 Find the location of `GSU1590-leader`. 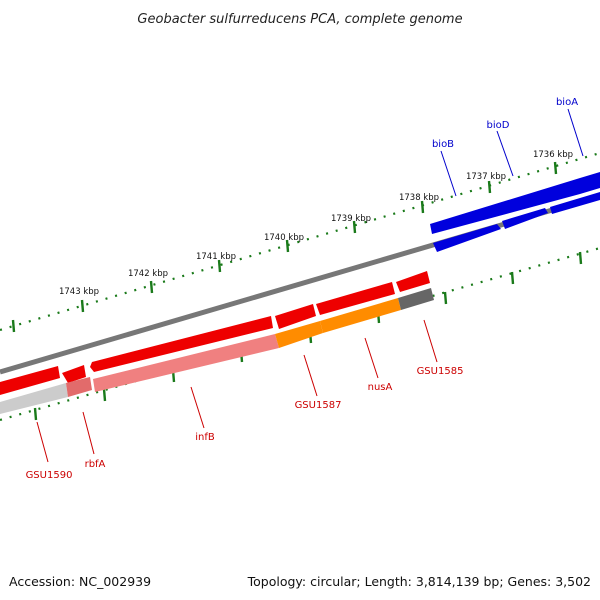

GSU1590-leader is located at coordinates (42, 442).